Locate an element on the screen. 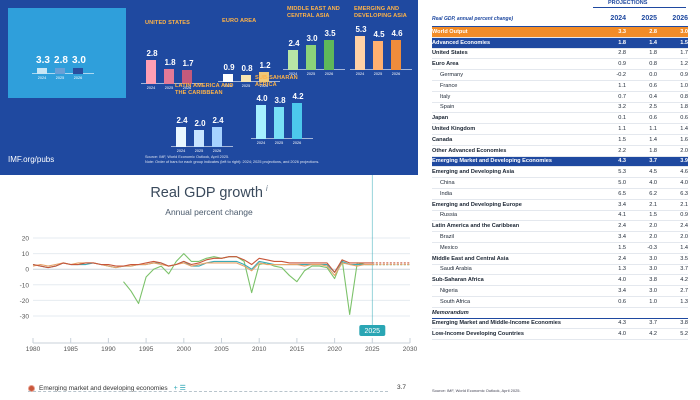  bar-column: 2.8 2024 is located at coordinates (151, 61).